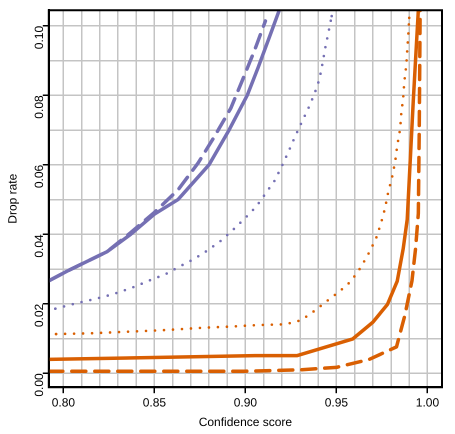 The image size is (455, 434). Describe the element at coordinates (428, 403) in the screenshot. I see `x-tick-label: 1.00` at that location.